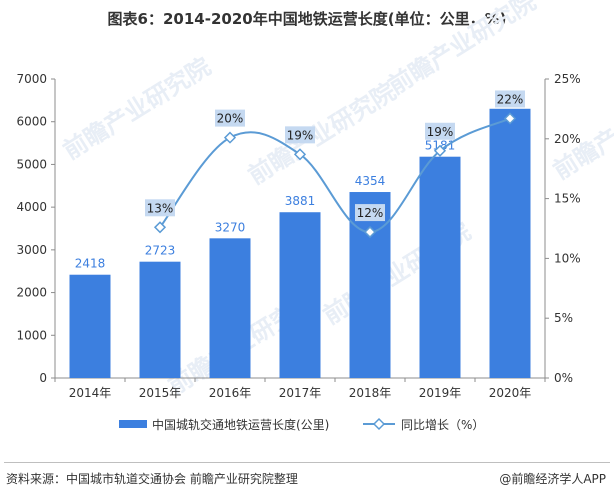 Image resolution: width=614 pixels, height=499 pixels. Describe the element at coordinates (240, 424) in the screenshot. I see `legend-bar-label: 中国城轨交通地铁运营长度(公里)` at that location.